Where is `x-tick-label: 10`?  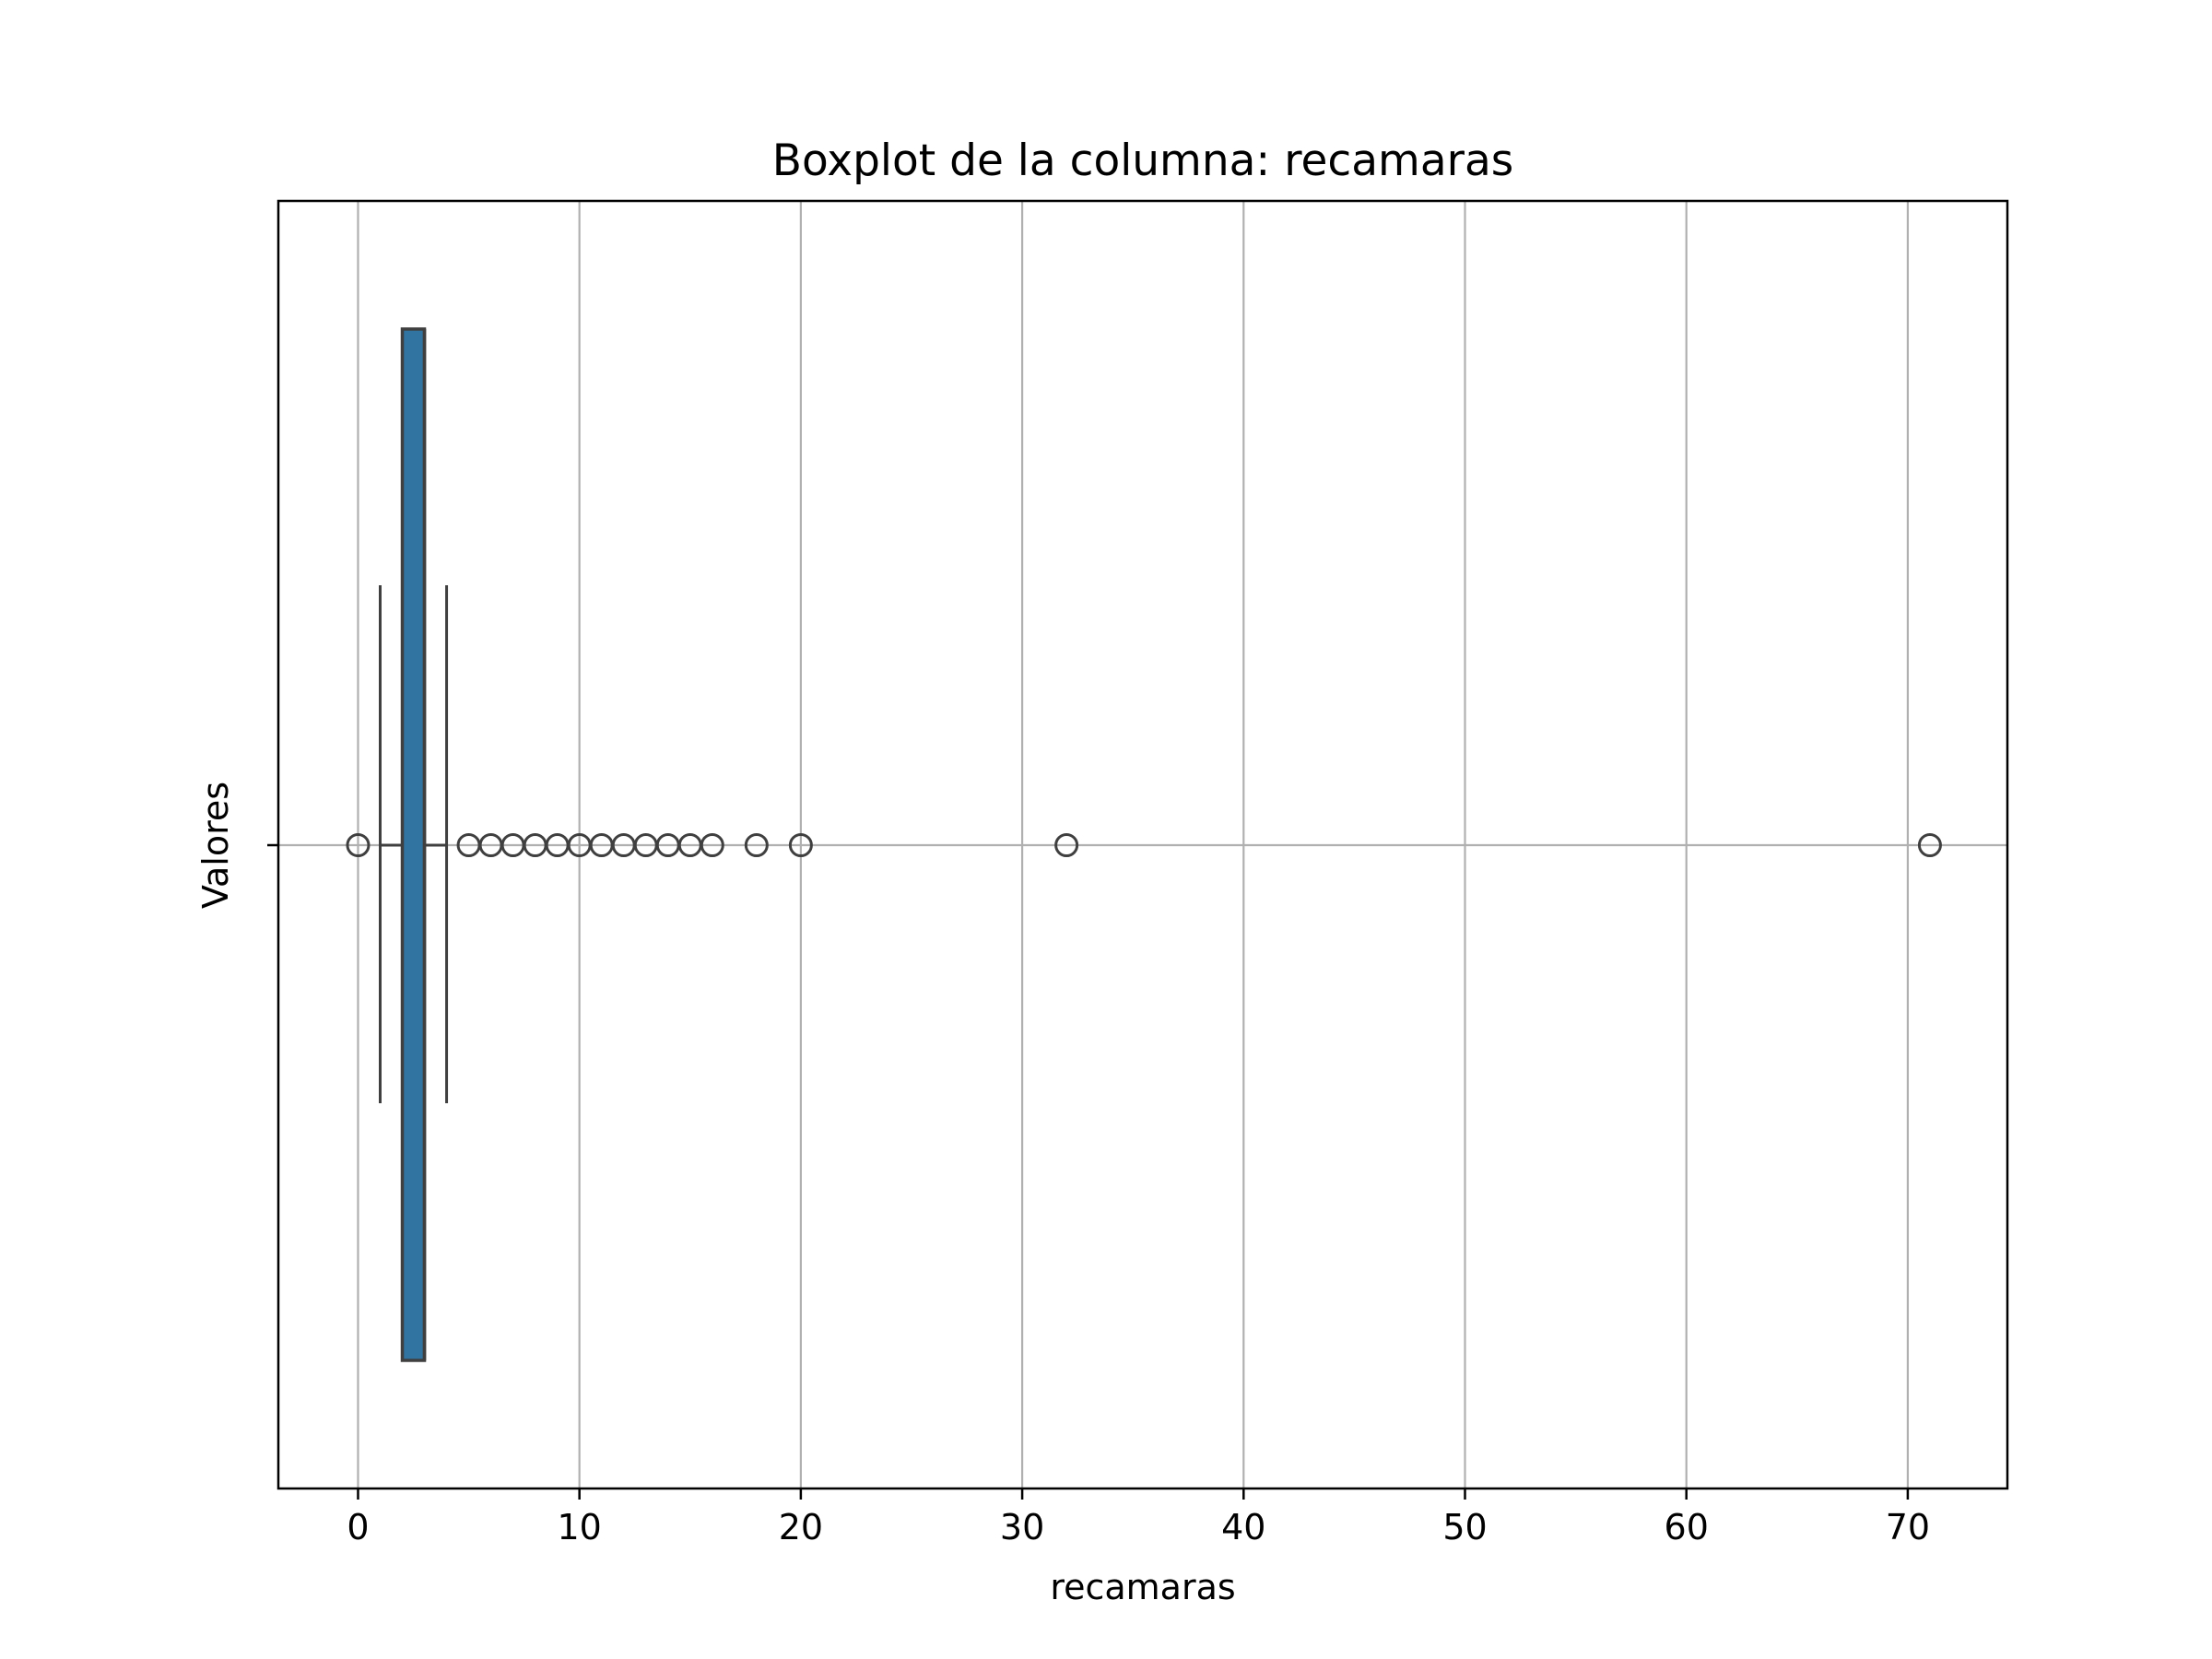
x-tick-label: 10 is located at coordinates (579, 1527).